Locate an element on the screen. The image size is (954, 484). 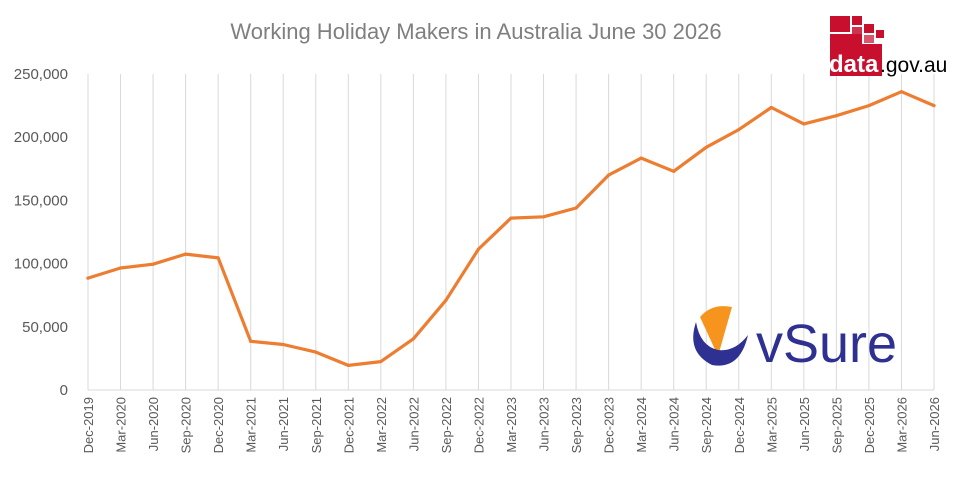
x-tick-label: Sep-2024 is located at coordinates (706, 425).